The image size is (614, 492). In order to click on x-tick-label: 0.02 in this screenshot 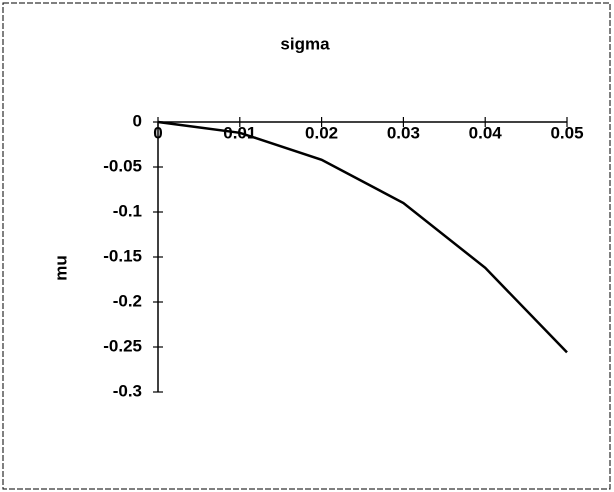, I will do `click(321, 132)`.